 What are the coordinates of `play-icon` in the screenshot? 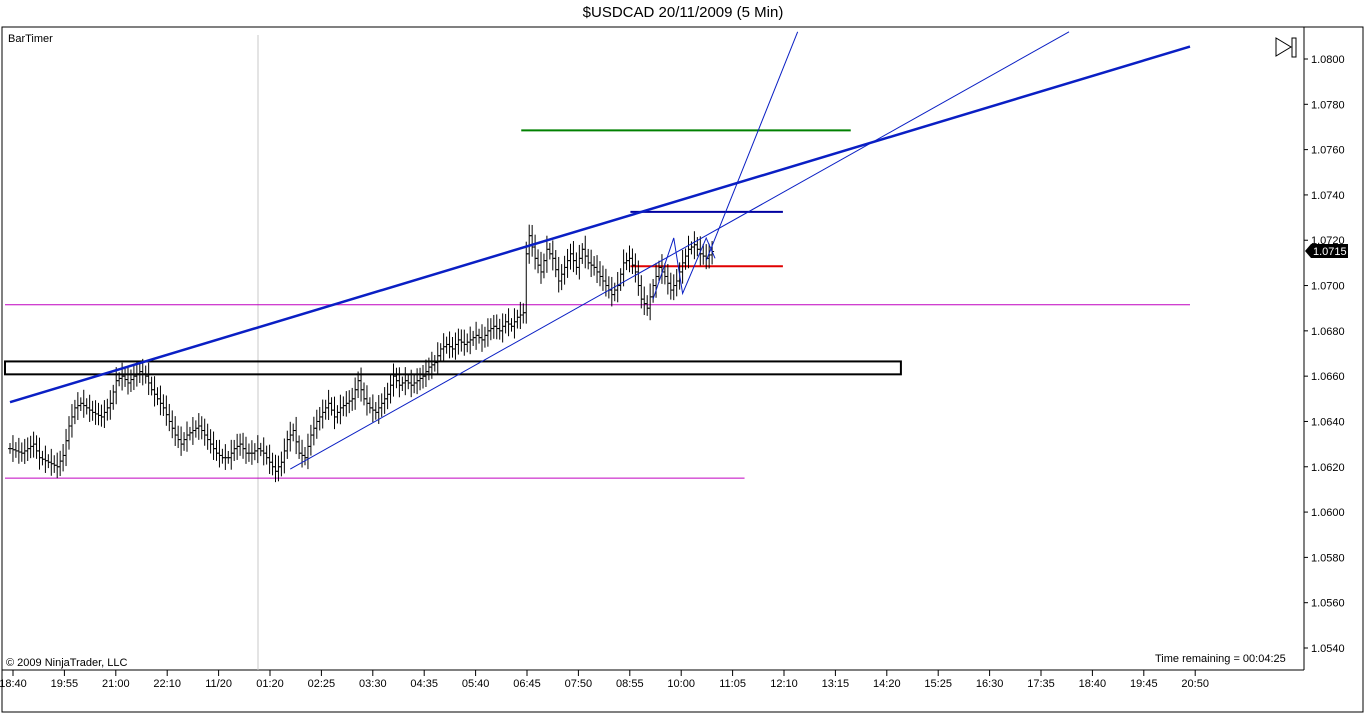 It's located at (1286, 47).